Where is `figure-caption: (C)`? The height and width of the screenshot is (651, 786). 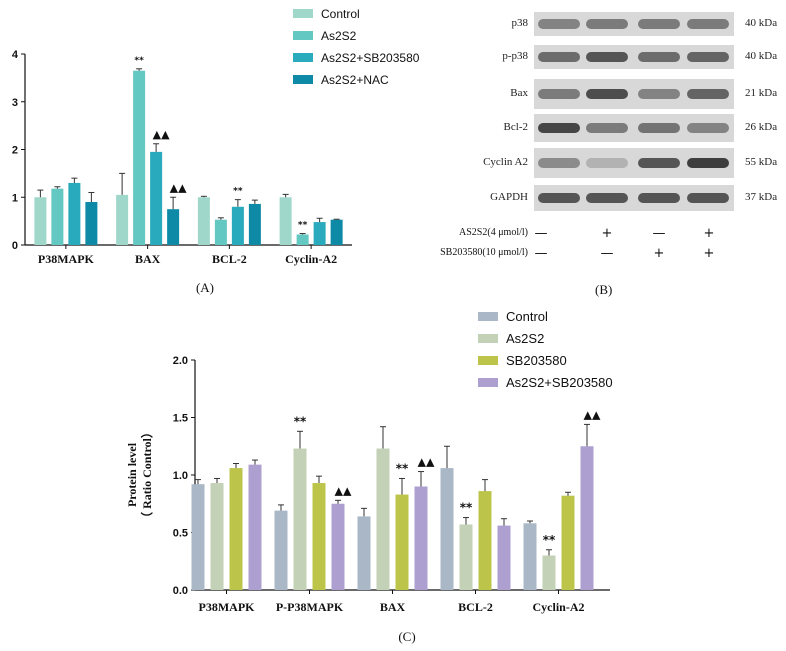 figure-caption: (C) is located at coordinates (406, 636).